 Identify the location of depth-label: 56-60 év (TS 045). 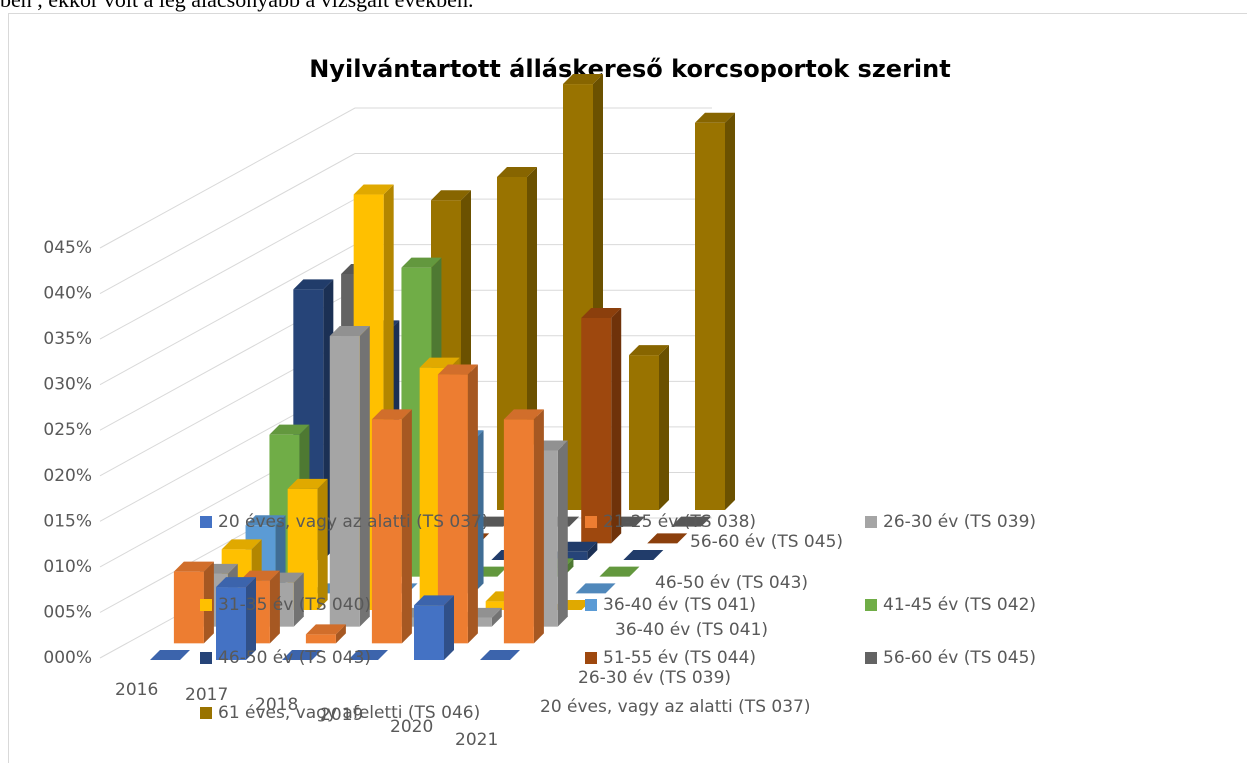
(766, 542).